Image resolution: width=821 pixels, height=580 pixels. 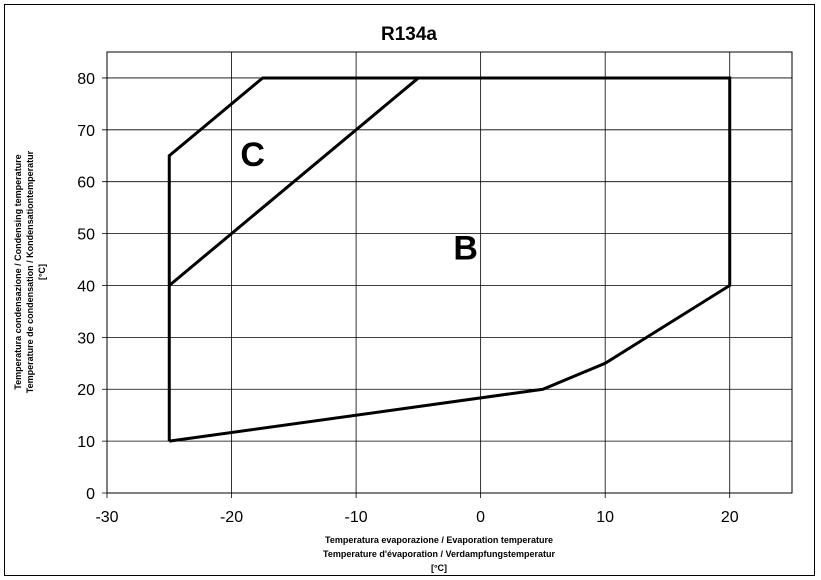 What do you see at coordinates (42, 272) in the screenshot?
I see `y-axis-label-line: [°C]` at bounding box center [42, 272].